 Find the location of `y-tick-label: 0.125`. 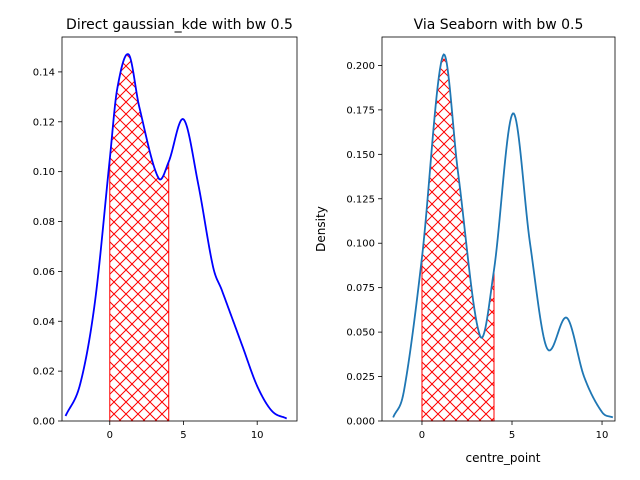

y-tick-label: 0.125 is located at coordinates (360, 199).